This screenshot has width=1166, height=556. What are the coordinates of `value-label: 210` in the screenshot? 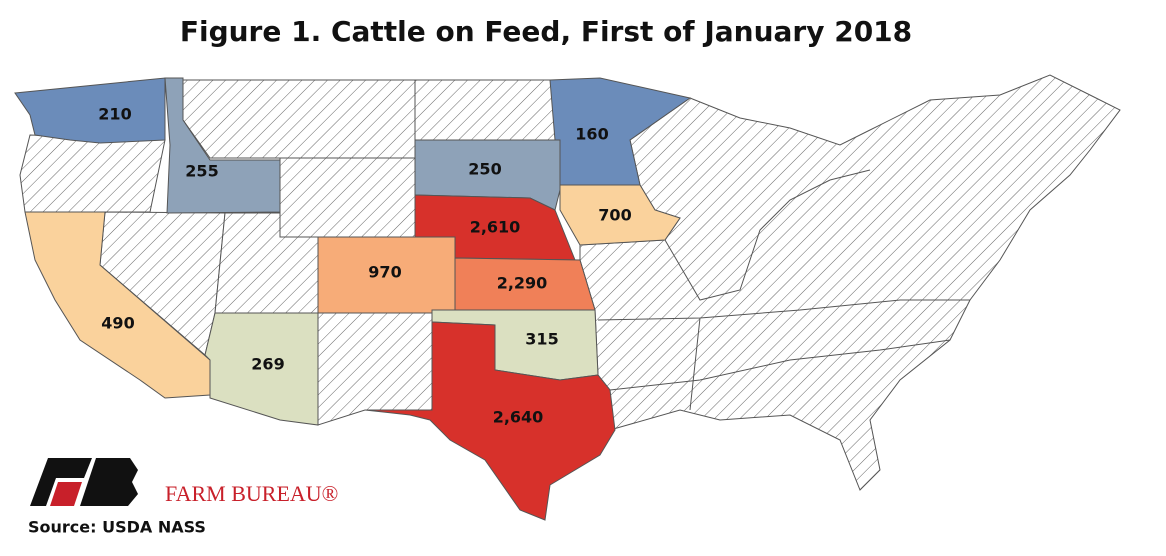 It's located at (114, 114).